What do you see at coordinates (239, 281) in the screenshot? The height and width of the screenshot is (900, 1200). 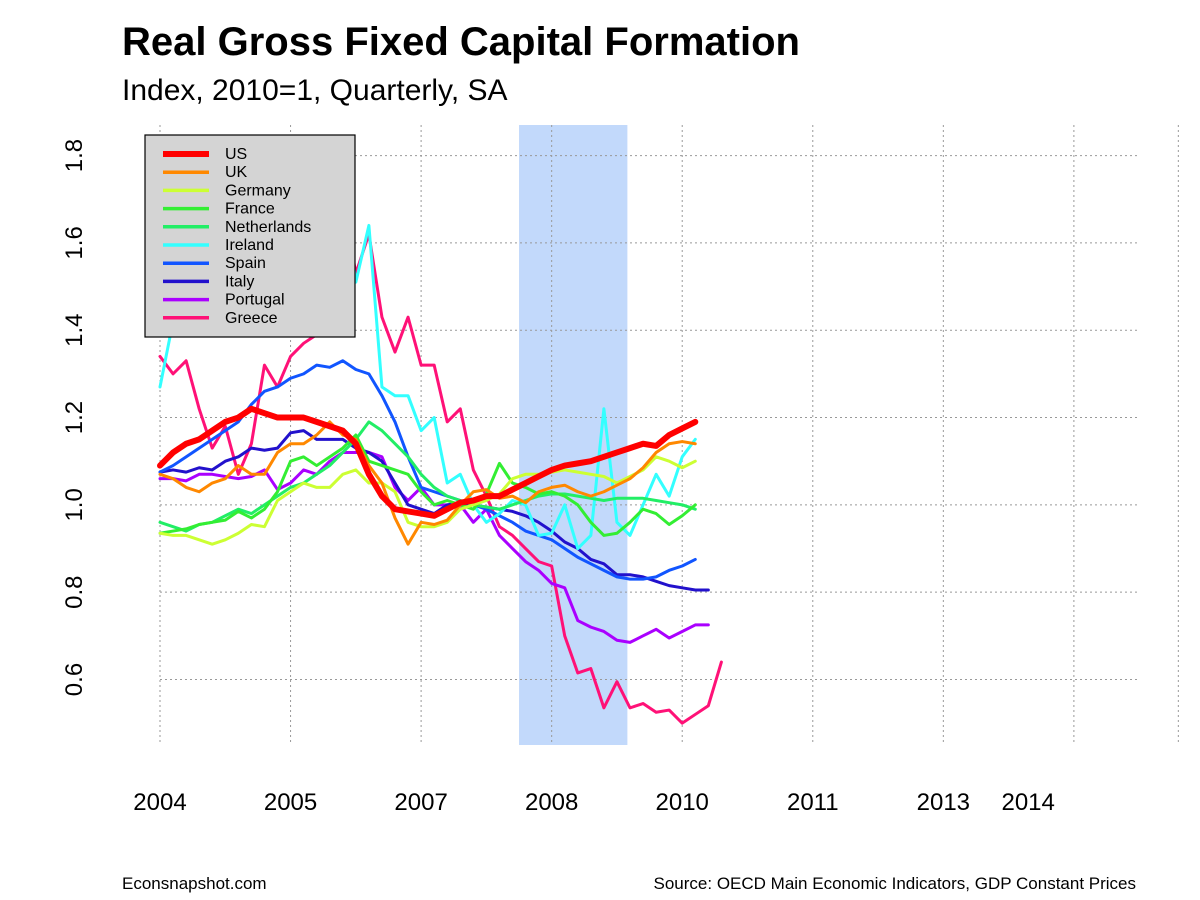 I see `legend-label: Italy` at bounding box center [239, 281].